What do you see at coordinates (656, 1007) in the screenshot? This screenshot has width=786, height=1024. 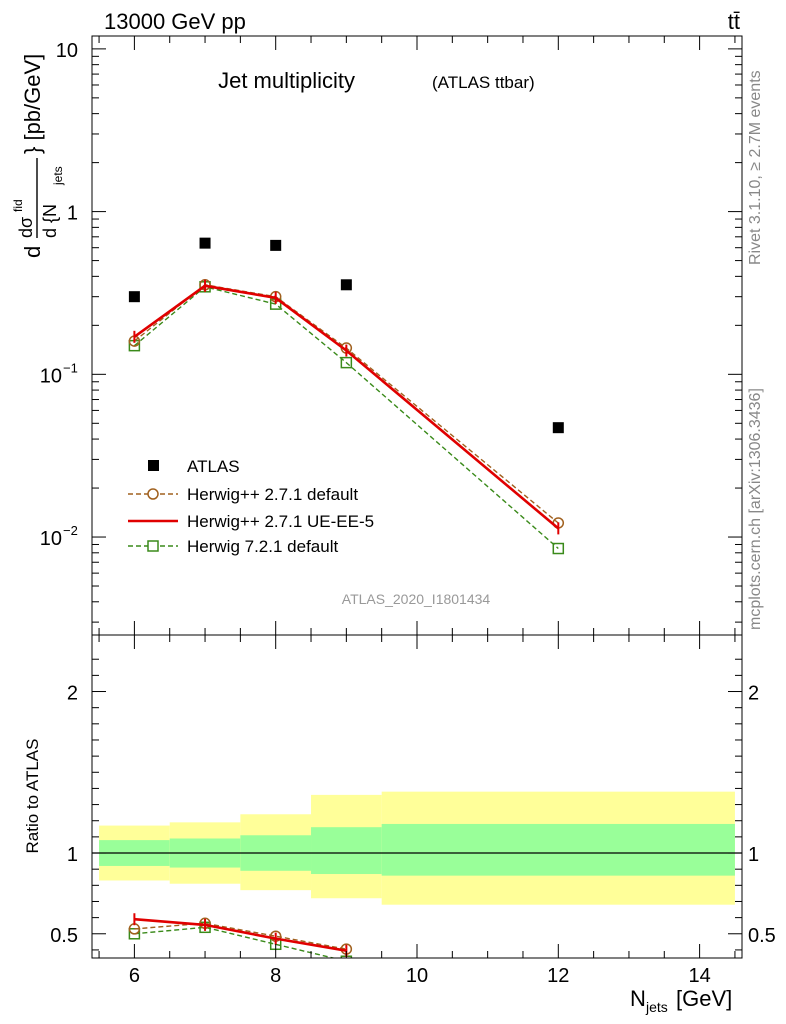 I see `xlabel-sub: jets` at bounding box center [656, 1007].